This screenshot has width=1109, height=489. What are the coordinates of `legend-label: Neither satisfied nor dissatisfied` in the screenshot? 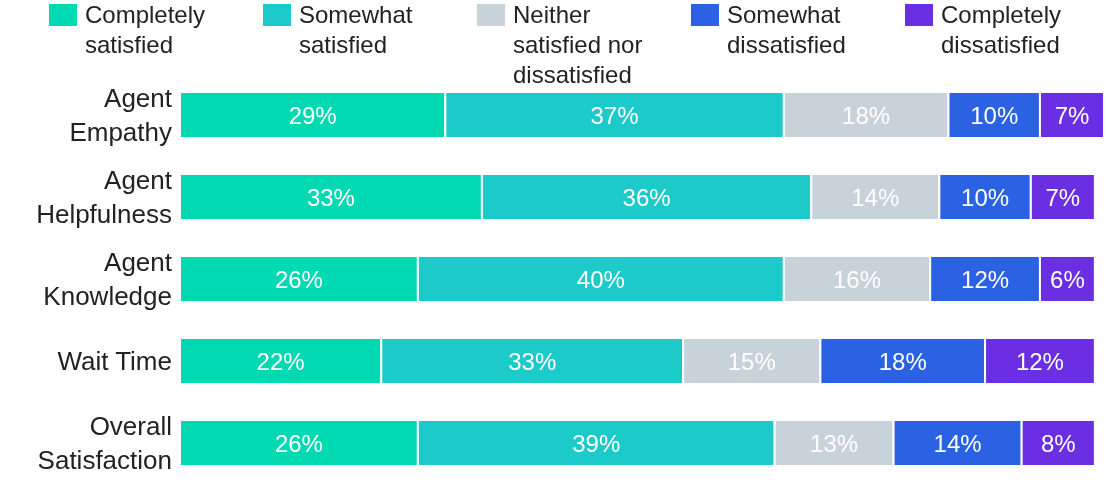 It's located at (578, 45).